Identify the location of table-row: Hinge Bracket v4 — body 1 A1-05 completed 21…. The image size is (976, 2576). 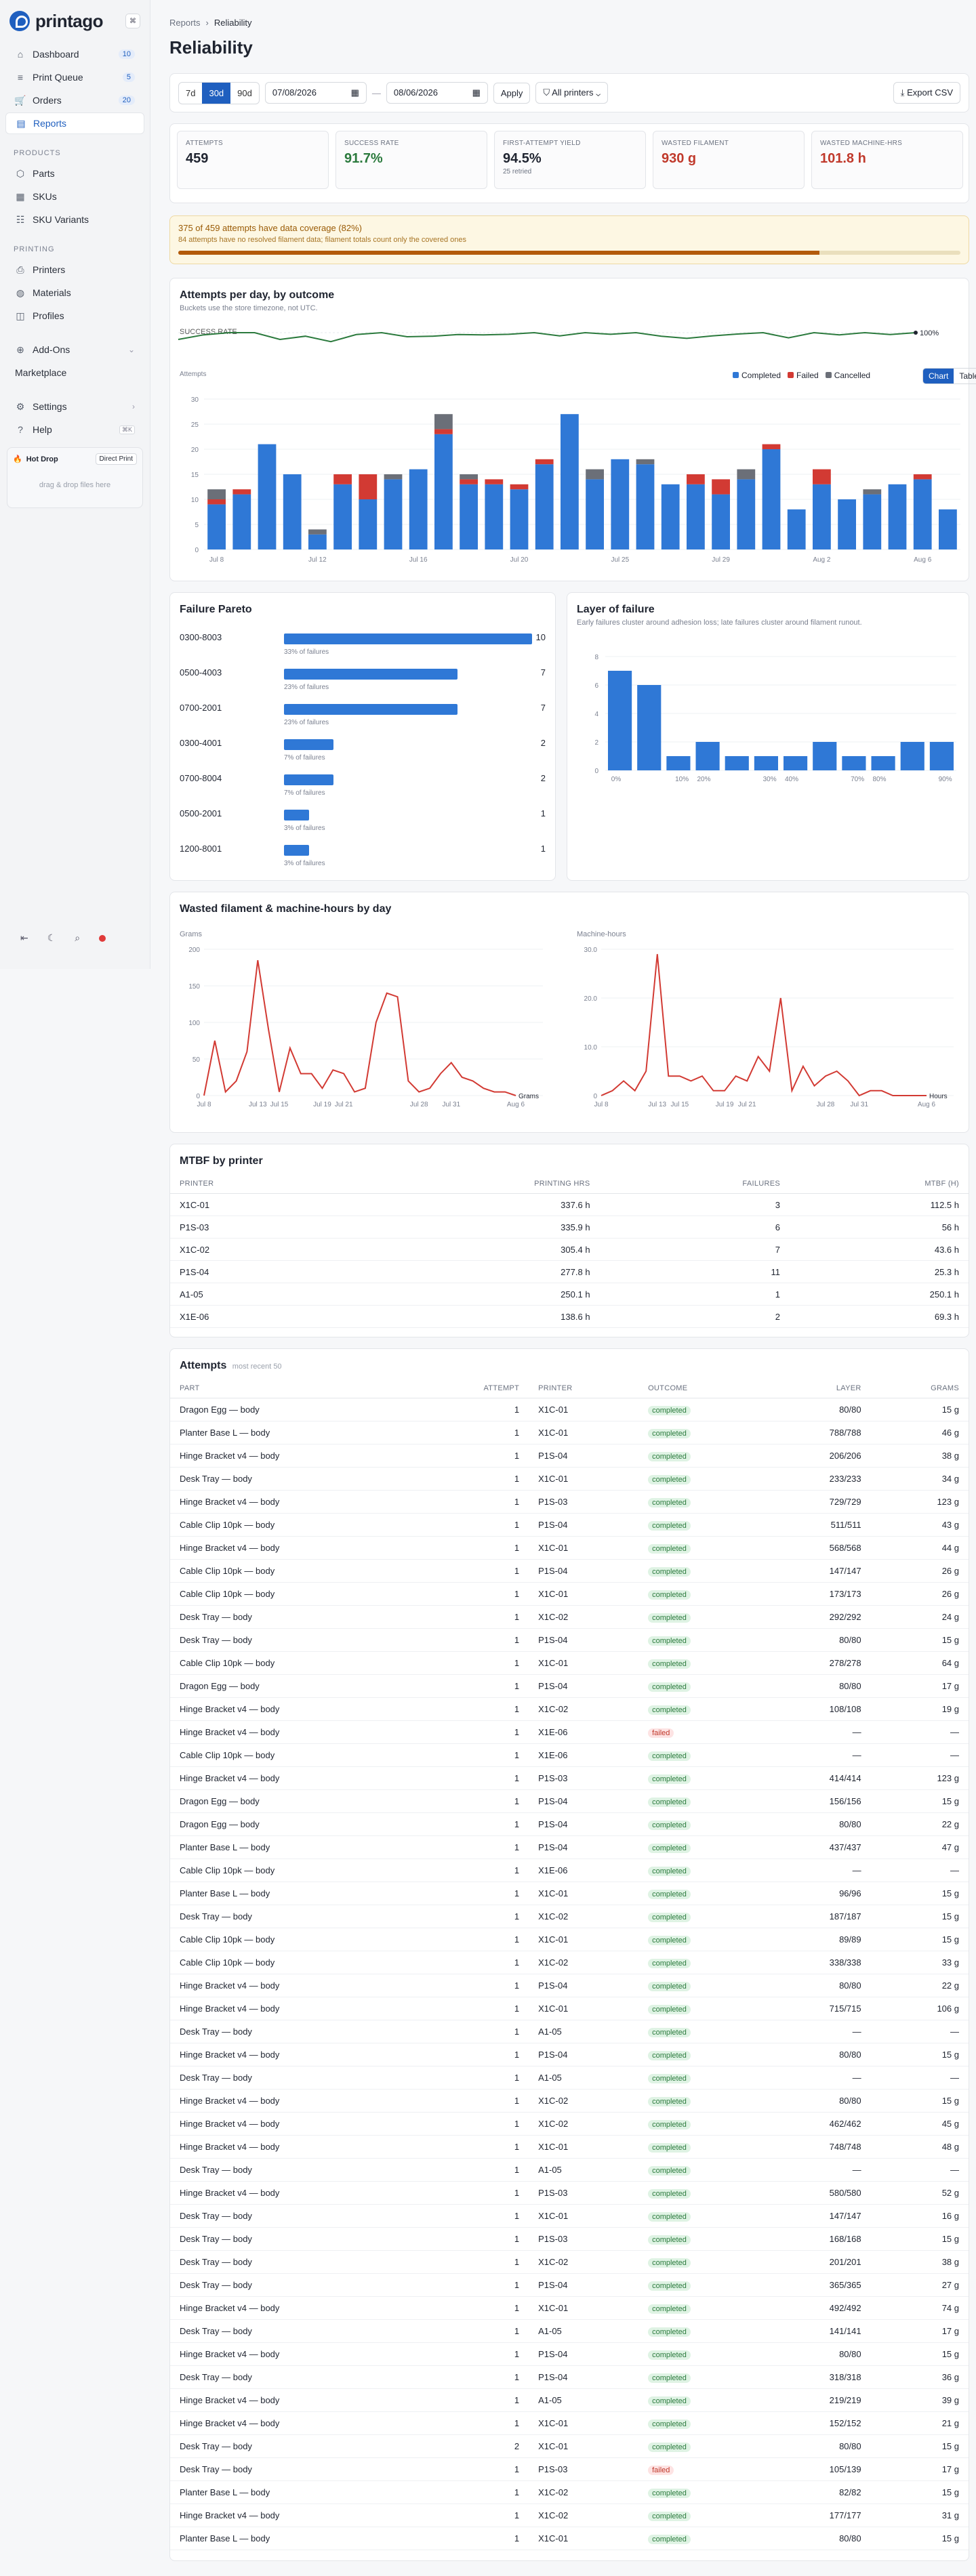
(570, 2400).